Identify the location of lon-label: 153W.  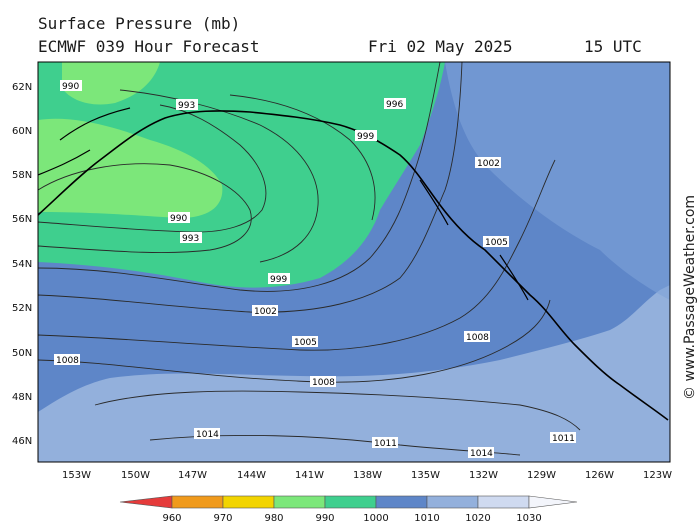
(76, 475).